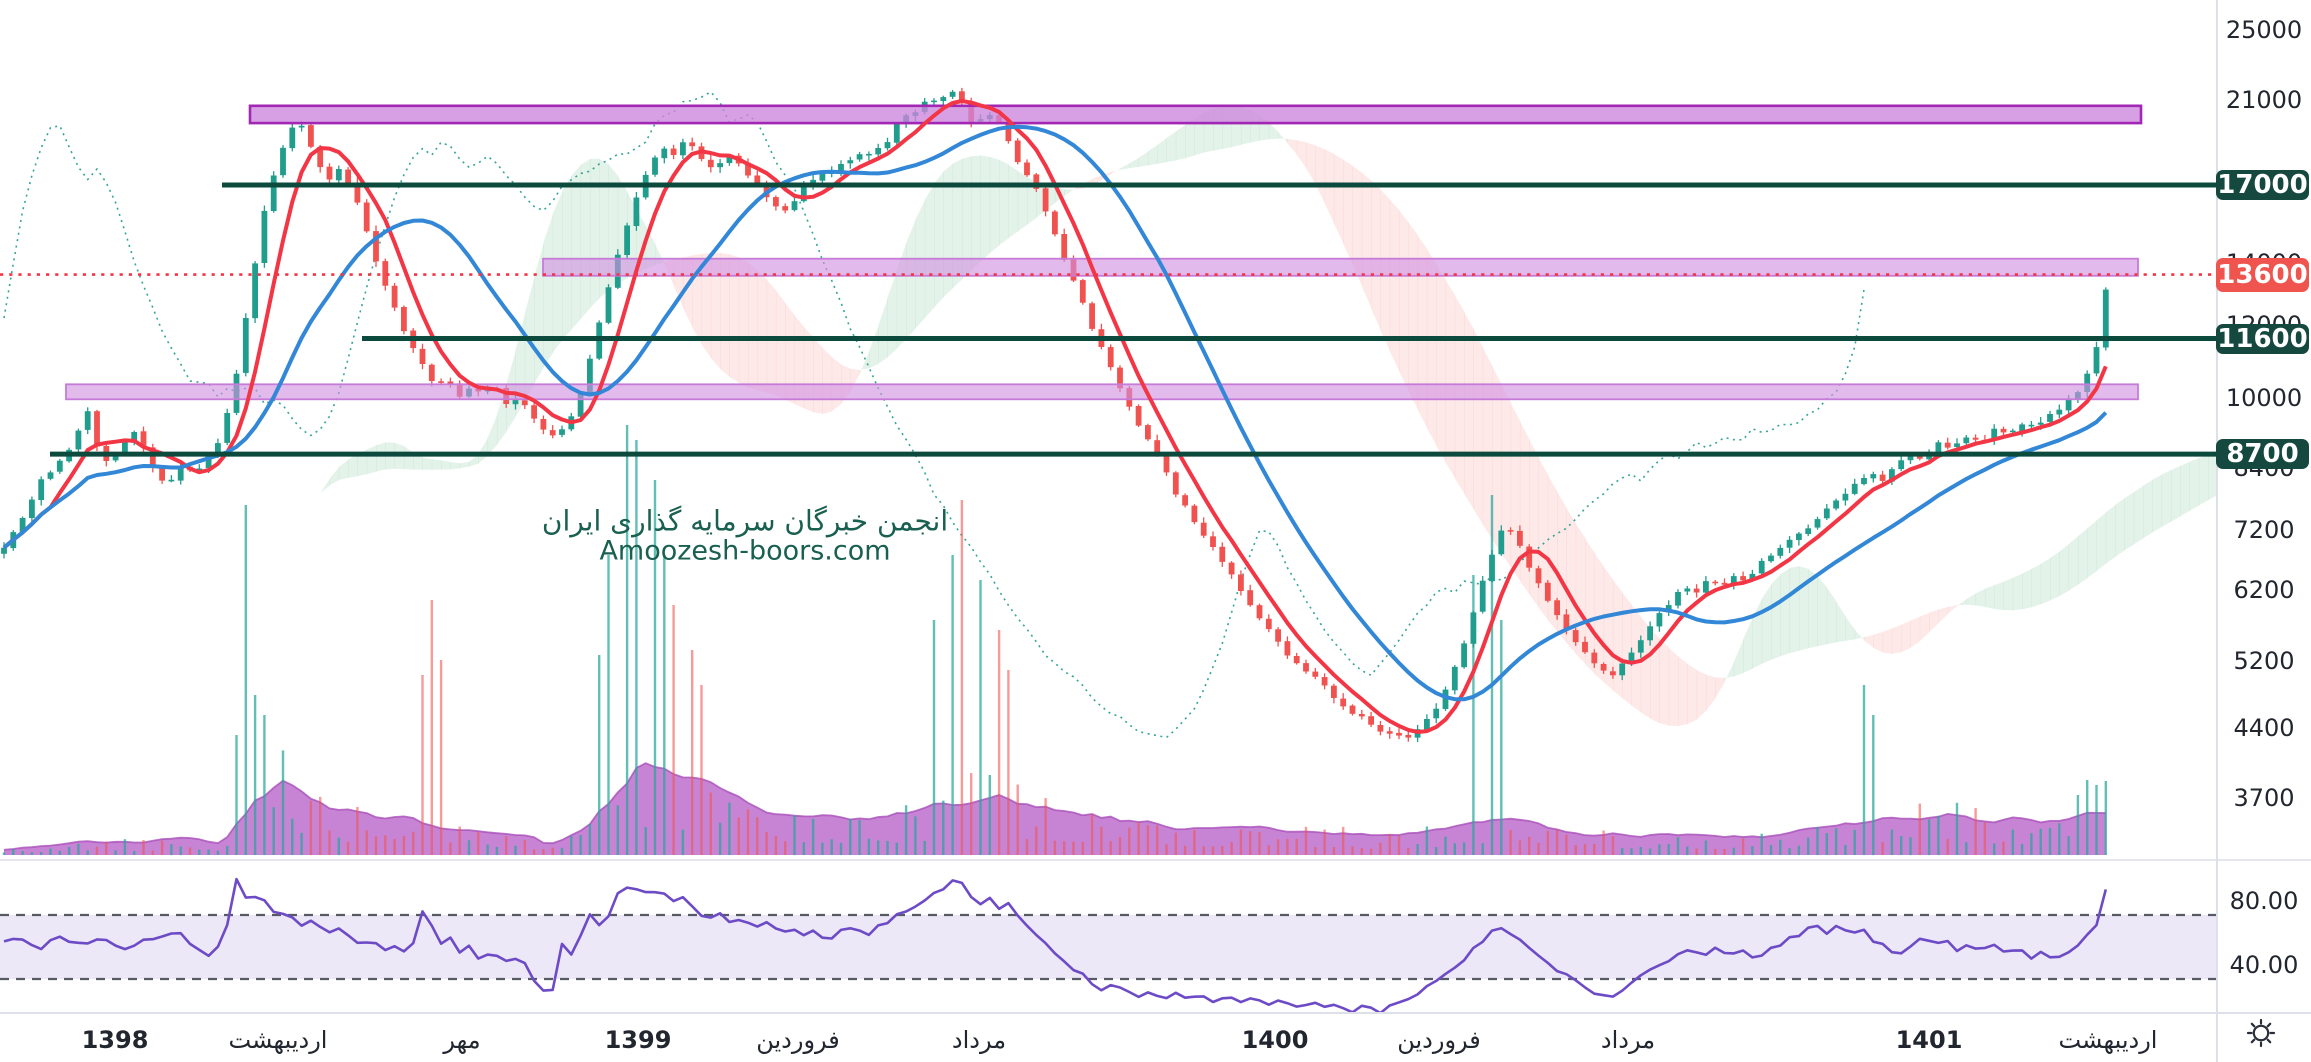 This screenshot has height=1062, width=2311. What do you see at coordinates (2264, 100) in the screenshot?
I see `price-tick-label: 21000` at bounding box center [2264, 100].